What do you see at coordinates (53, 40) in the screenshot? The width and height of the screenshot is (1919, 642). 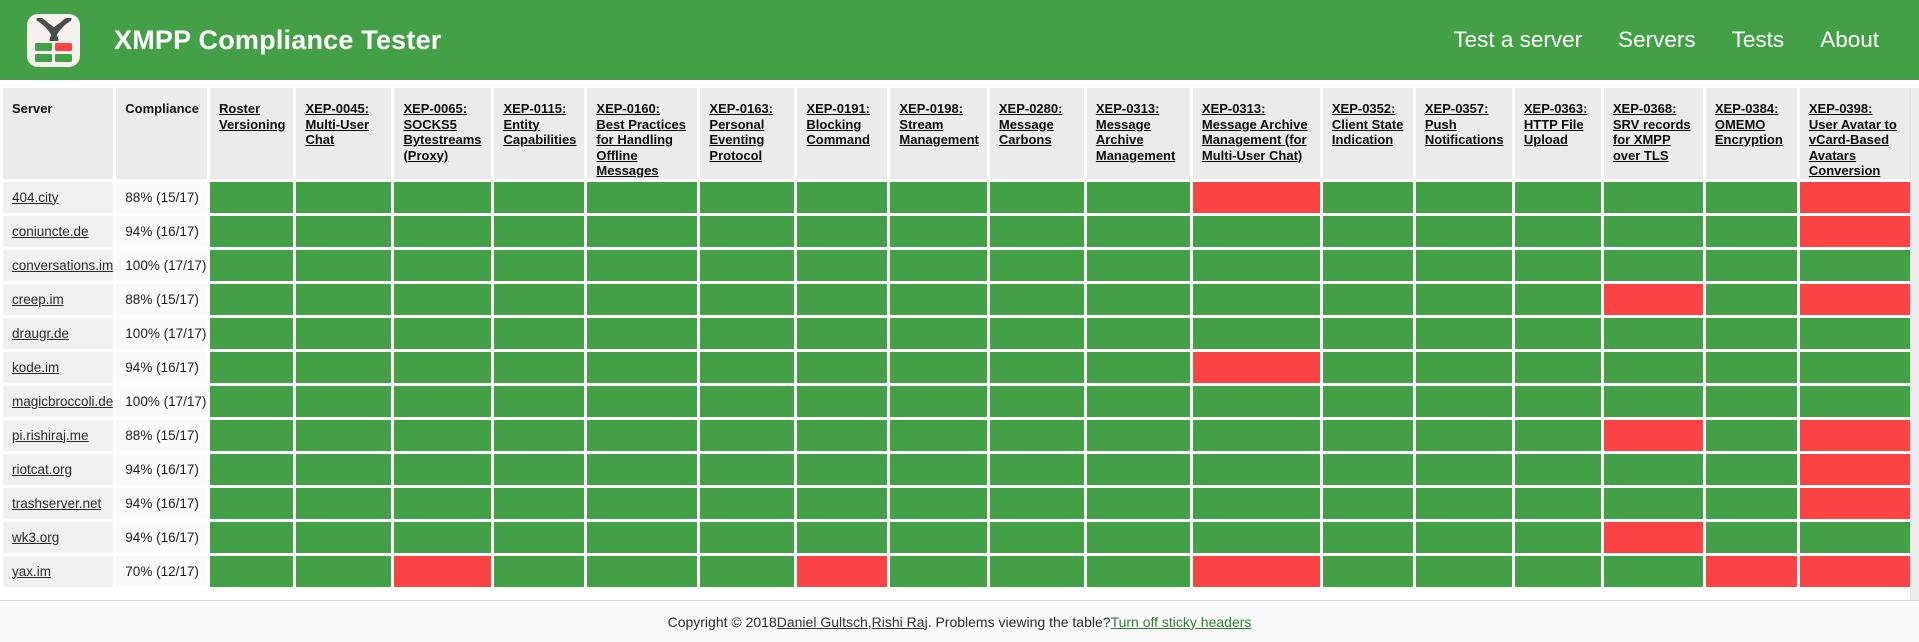 I see `app-logo` at bounding box center [53, 40].